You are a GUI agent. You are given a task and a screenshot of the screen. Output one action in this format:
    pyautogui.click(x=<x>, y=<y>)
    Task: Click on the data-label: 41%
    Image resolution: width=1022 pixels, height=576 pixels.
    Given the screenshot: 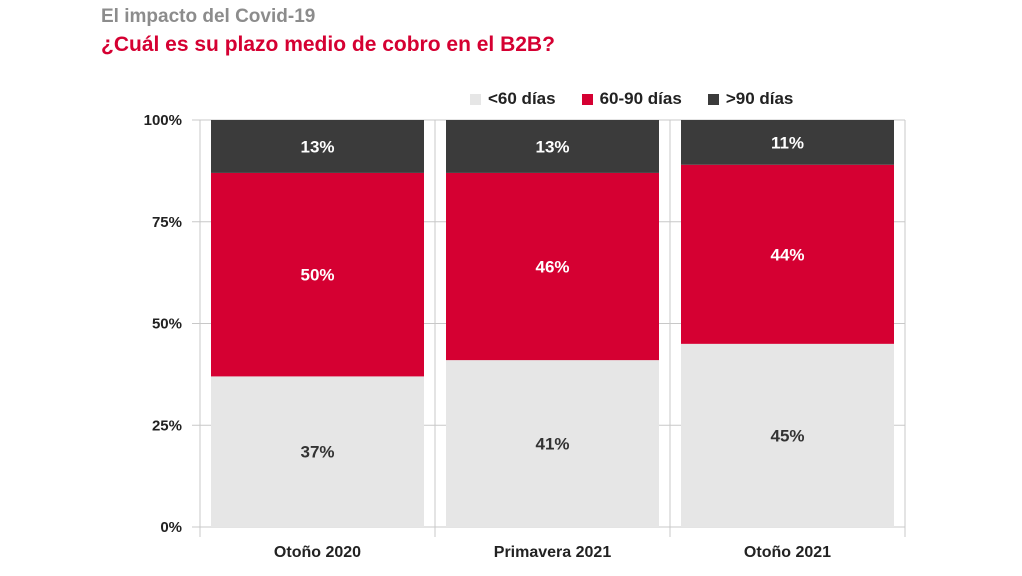 What is the action you would take?
    pyautogui.click(x=552, y=444)
    